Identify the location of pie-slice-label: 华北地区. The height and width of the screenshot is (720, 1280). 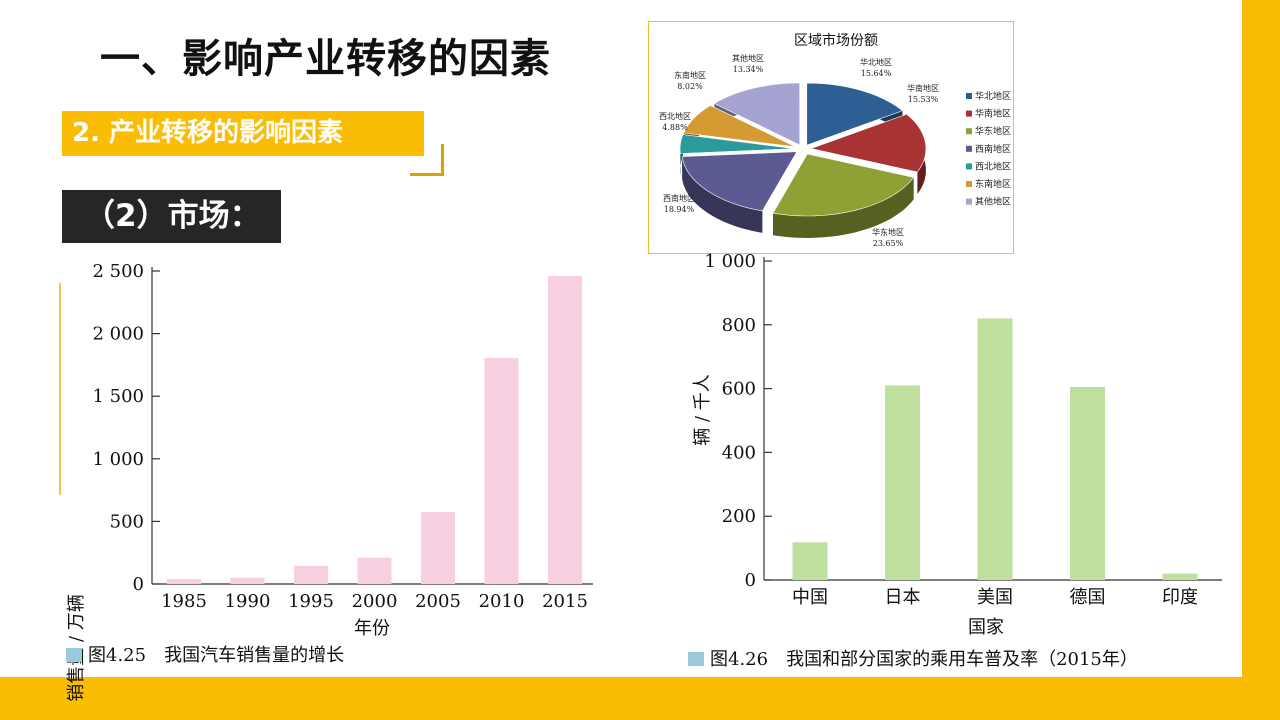
(876, 62).